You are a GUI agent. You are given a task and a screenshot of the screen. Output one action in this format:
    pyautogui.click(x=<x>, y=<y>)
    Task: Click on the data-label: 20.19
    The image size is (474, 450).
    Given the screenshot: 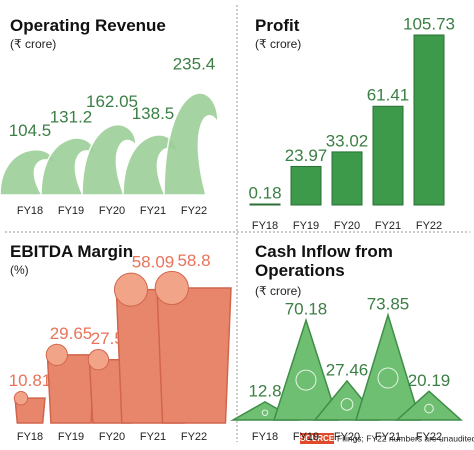 What is the action you would take?
    pyautogui.click(x=429, y=380)
    